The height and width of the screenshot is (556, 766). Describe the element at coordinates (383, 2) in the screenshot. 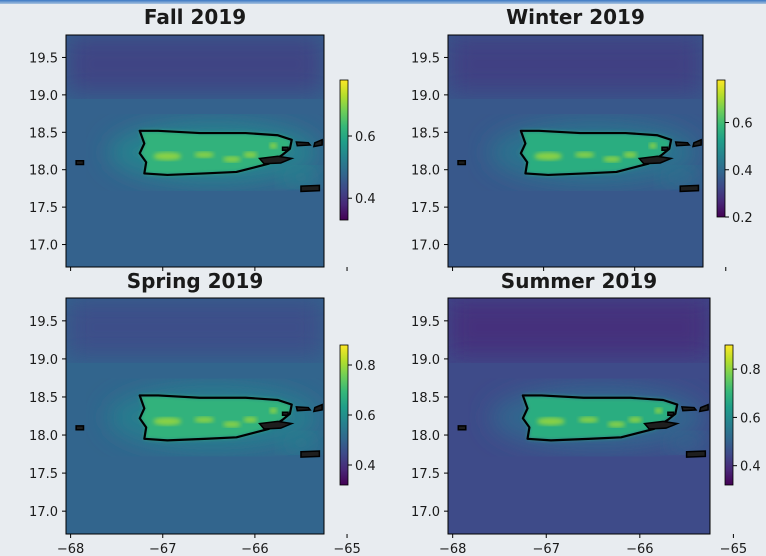

I see `window-top-border` at that location.